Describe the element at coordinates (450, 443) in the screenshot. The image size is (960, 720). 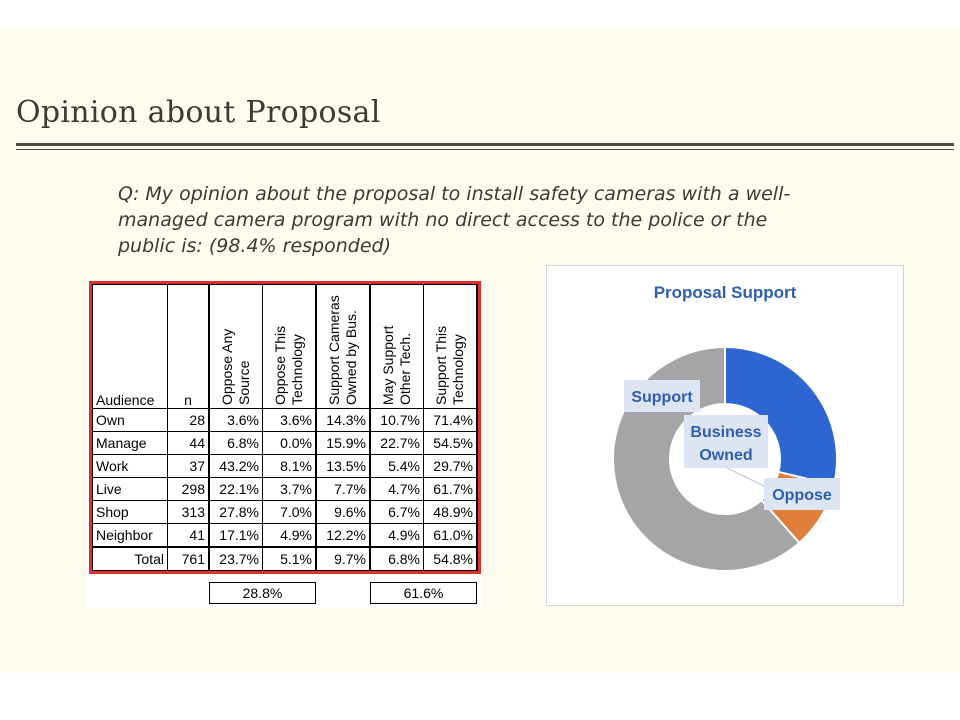
I see `table-cell: 54.5%` at that location.